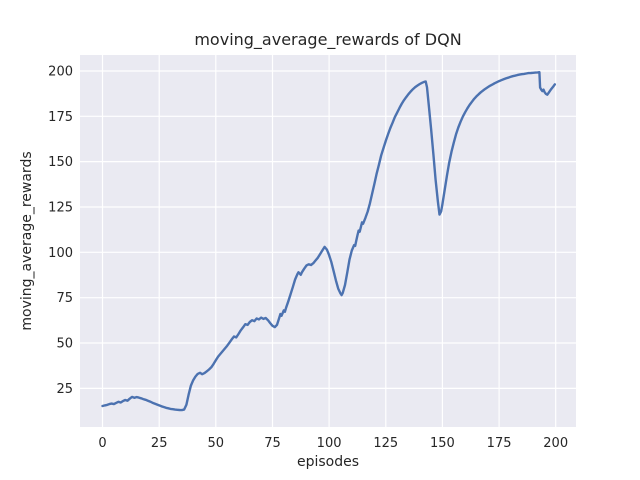 This screenshot has height=480, width=640. Describe the element at coordinates (385, 443) in the screenshot. I see `x-tick-label: 125` at that location.